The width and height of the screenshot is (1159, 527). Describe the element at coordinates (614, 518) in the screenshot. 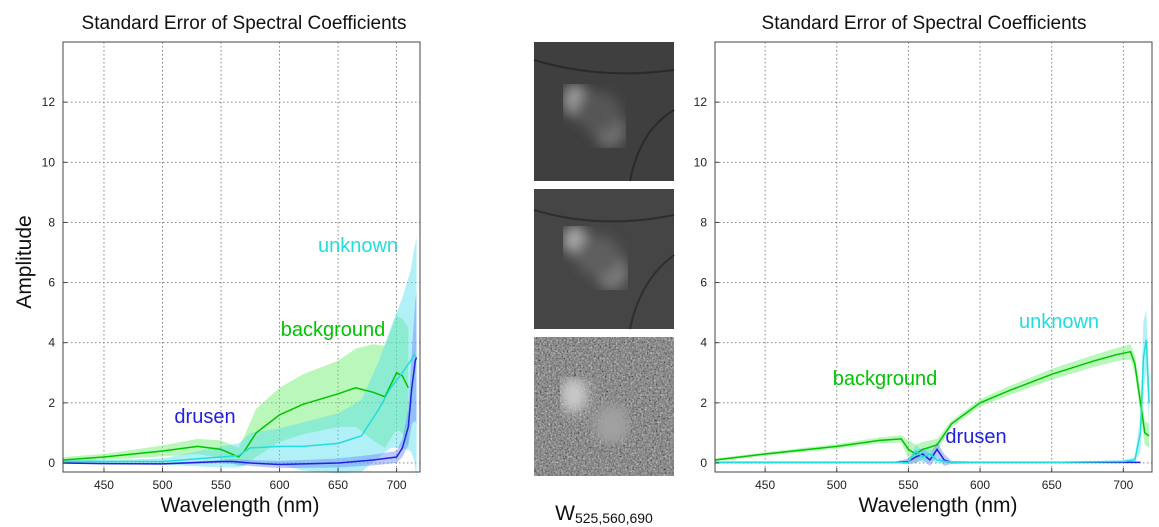

I see `caption-subscript: 525,560,690` at that location.